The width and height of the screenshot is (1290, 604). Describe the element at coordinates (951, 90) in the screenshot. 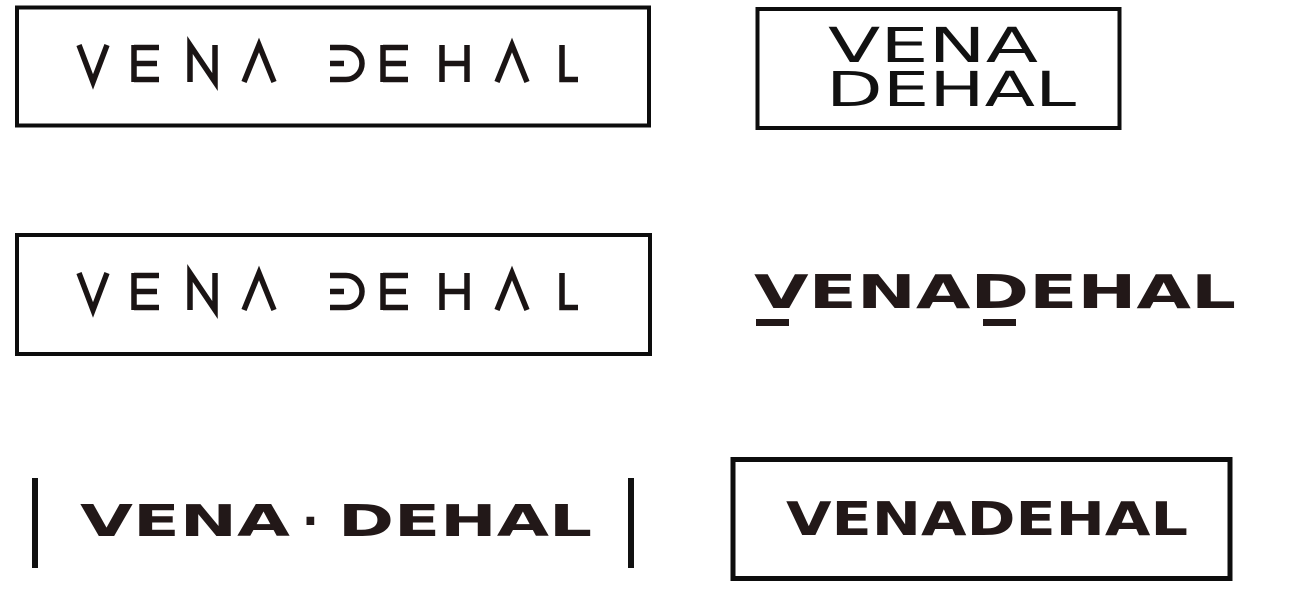

I see `logo-line-2: DEHAL` at that location.